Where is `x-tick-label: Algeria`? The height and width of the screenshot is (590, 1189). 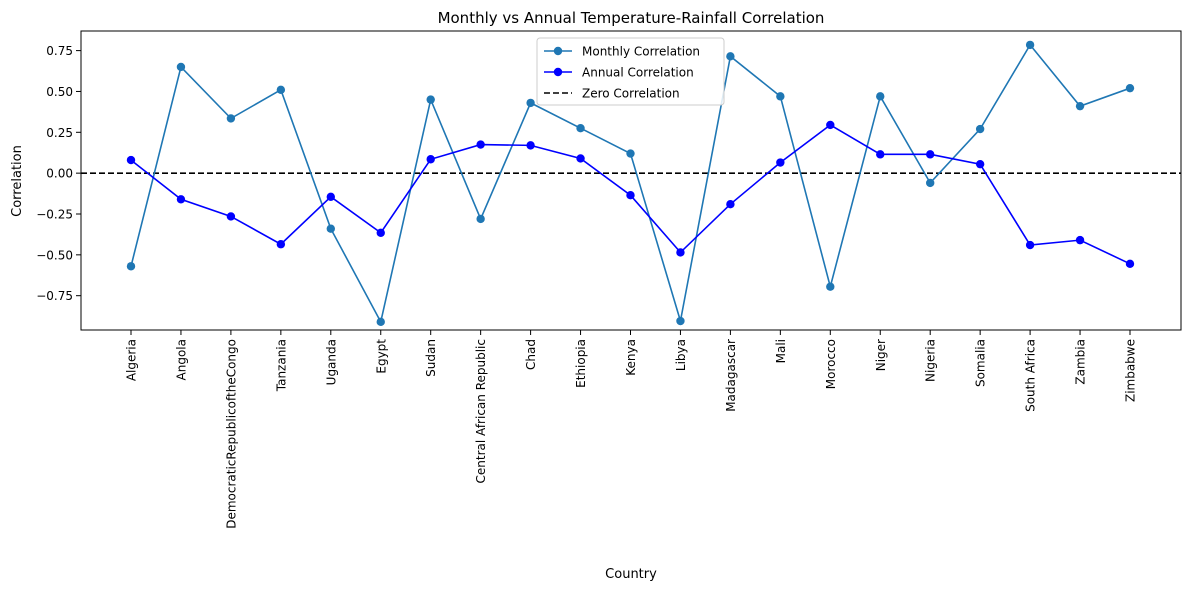 x-tick-label: Algeria is located at coordinates (132, 360).